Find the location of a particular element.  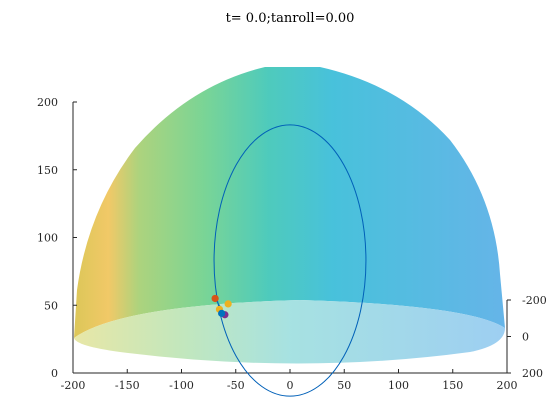

x-axis-ticks: -200 -150 -100 -50 0 50 100 150 200 is located at coordinates (289, 380).